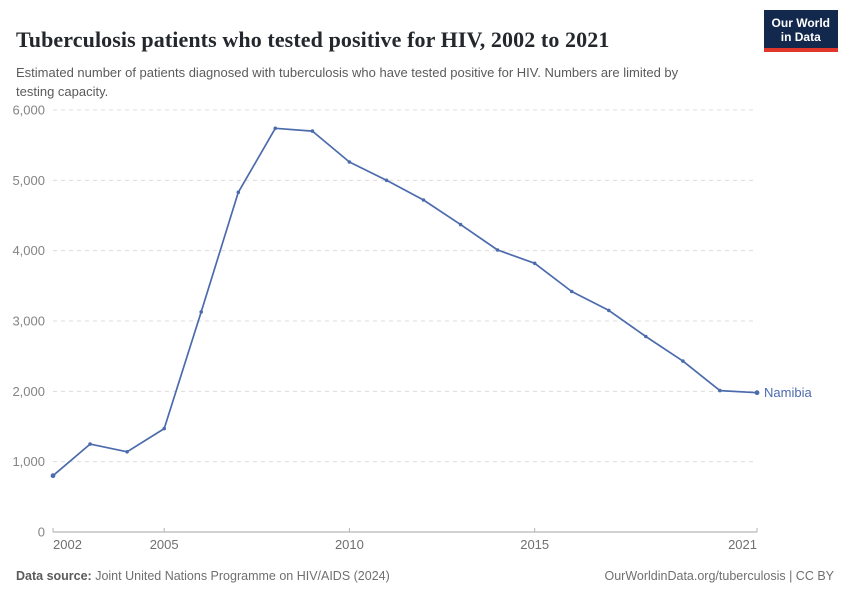  I want to click on data-point-2014, so click(497, 250).